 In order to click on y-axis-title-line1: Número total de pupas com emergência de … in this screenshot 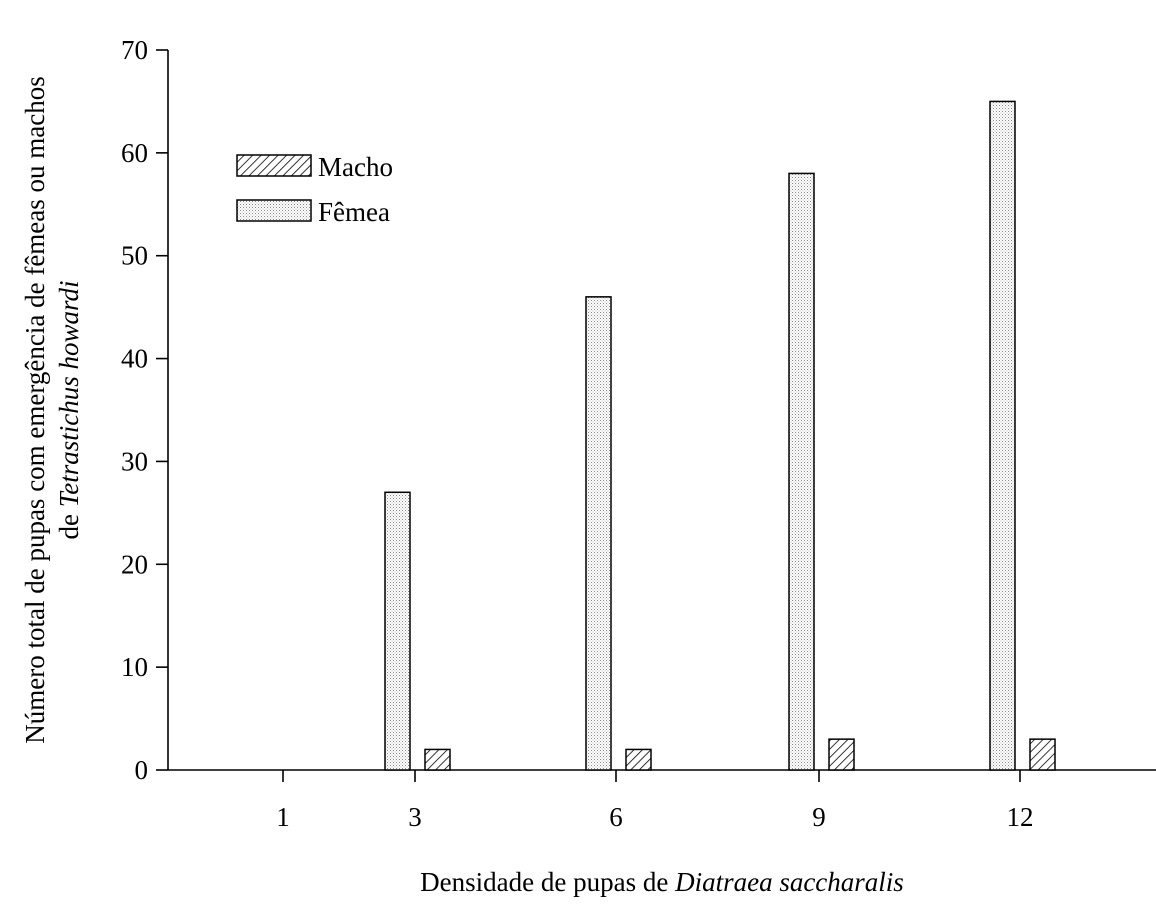, I will do `click(35, 410)`.